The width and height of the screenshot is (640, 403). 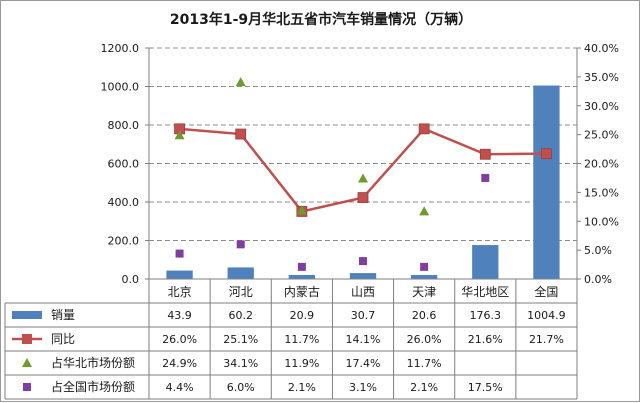 I want to click on bar-天津, so click(x=424, y=277).